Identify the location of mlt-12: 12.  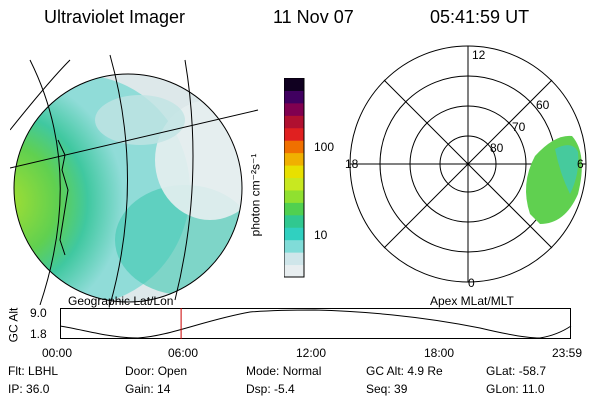
(479, 55).